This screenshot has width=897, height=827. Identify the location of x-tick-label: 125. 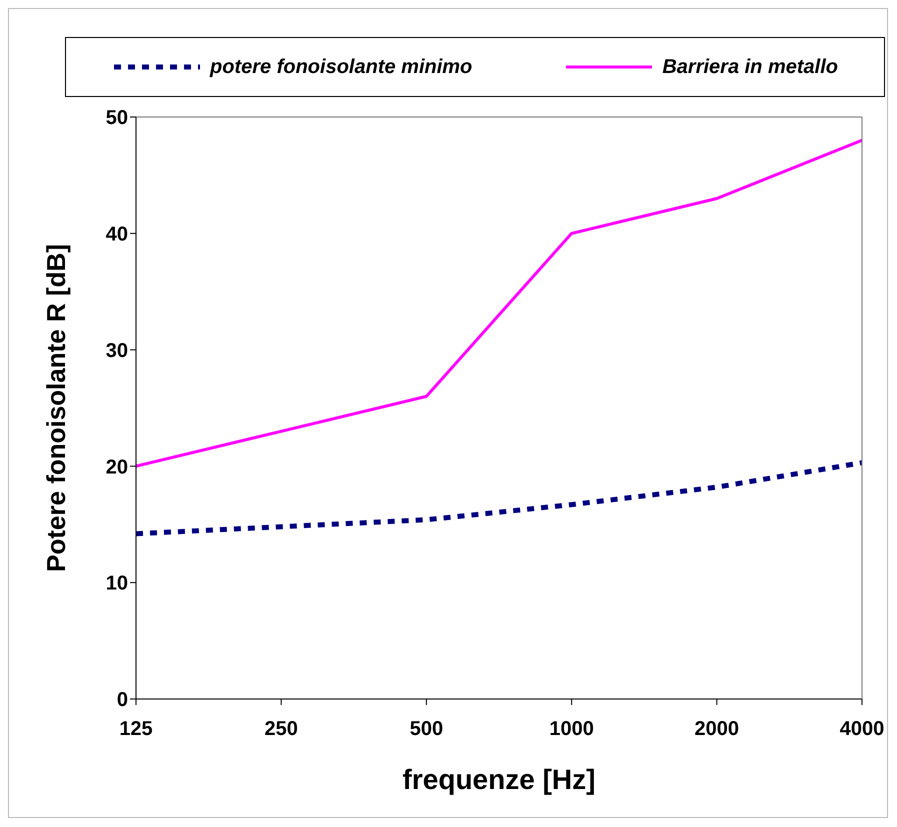
(136, 729).